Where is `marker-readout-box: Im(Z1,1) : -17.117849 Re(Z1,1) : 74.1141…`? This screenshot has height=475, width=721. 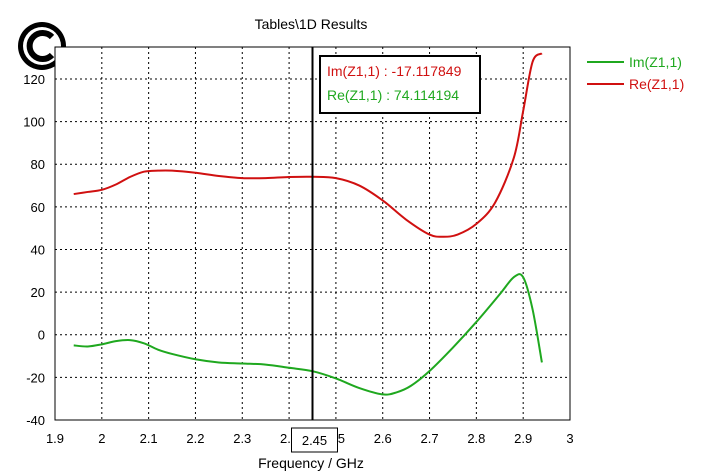 marker-readout-box: Im(Z1,1) : -17.117849 Re(Z1,1) : 74.1141… is located at coordinates (400, 84).